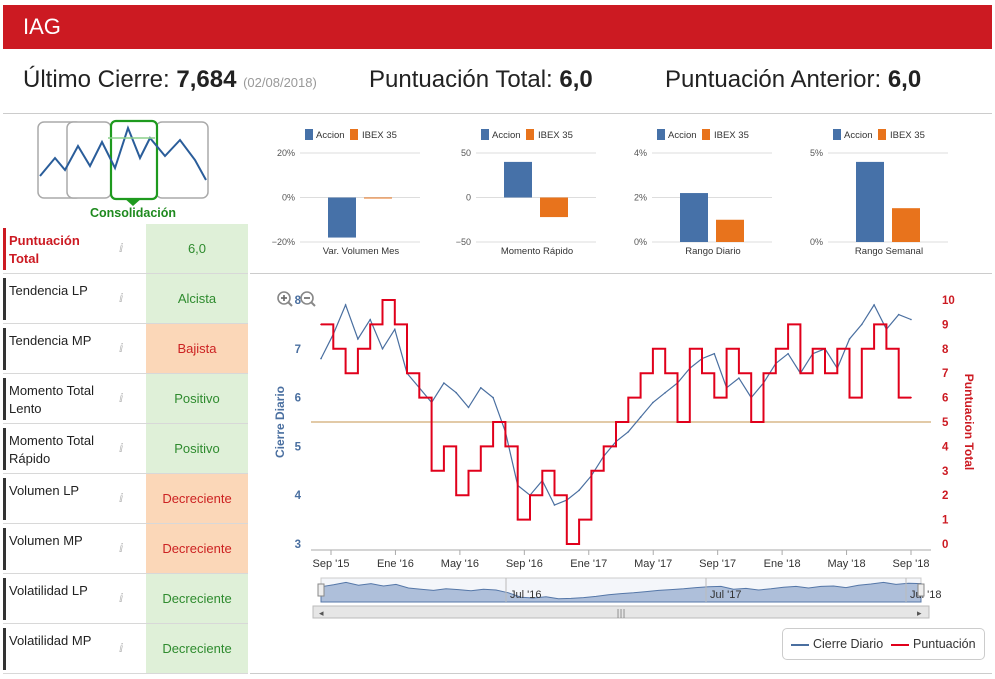 Image resolution: width=995 pixels, height=679 pixels. Describe the element at coordinates (945, 472) in the screenshot. I see `y-right-tick-label: 3` at that location.